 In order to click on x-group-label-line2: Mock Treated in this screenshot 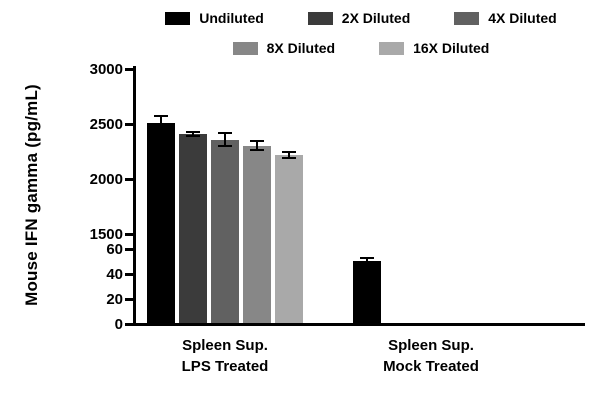, I will do `click(431, 366)`.